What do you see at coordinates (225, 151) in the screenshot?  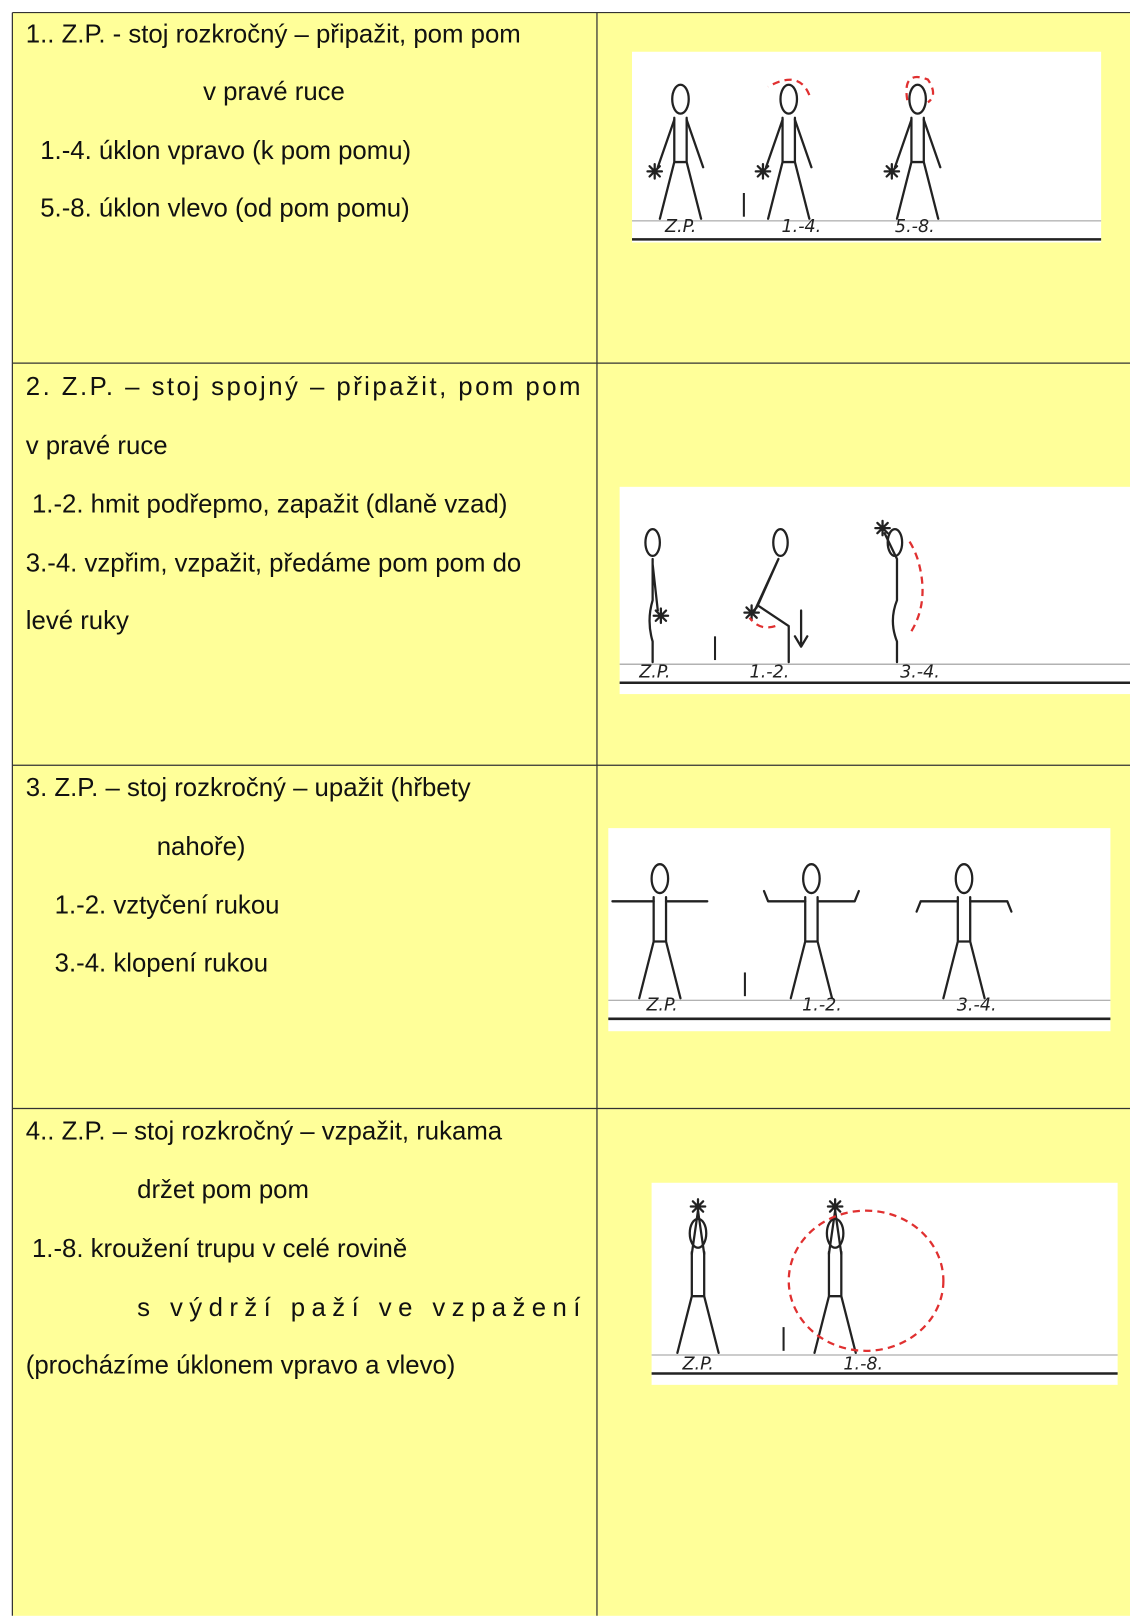 I see `cell-text-line: 1.-4. úklon vpravo (k pom pomu)` at bounding box center [225, 151].